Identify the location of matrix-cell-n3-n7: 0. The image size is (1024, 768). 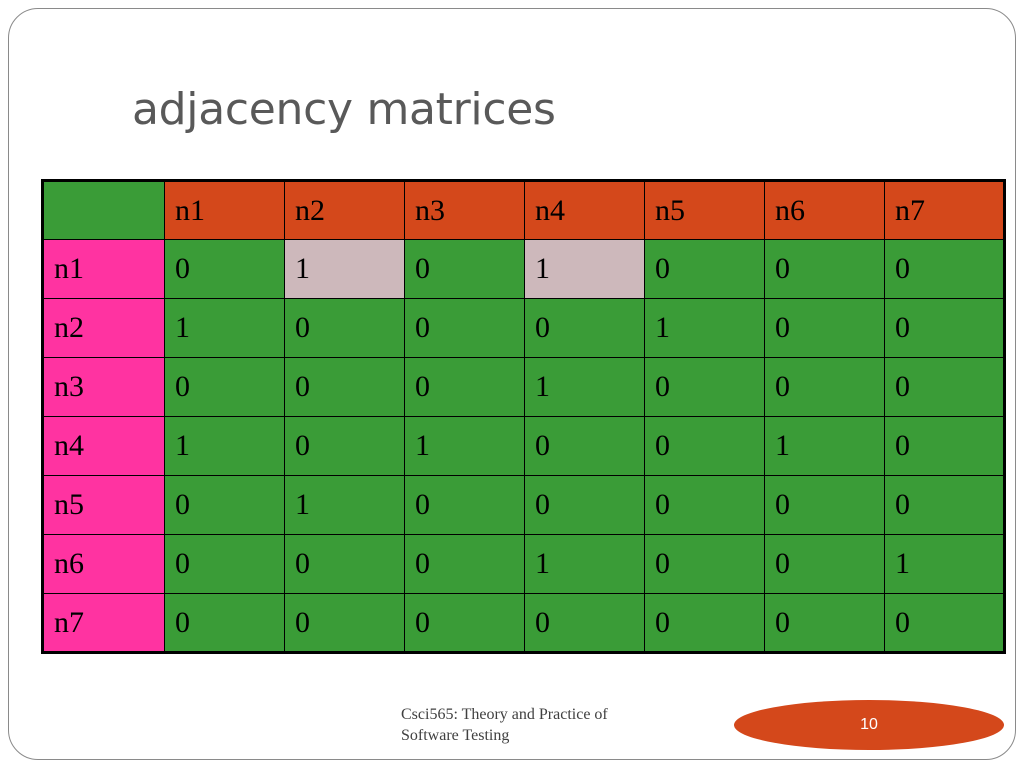
(944, 387).